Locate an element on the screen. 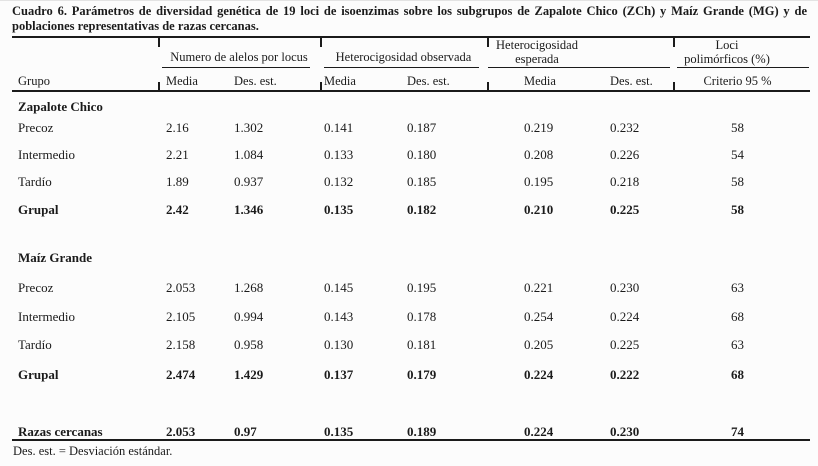 The height and width of the screenshot is (466, 818). col-header-desest-3: Des. est. is located at coordinates (631, 81).